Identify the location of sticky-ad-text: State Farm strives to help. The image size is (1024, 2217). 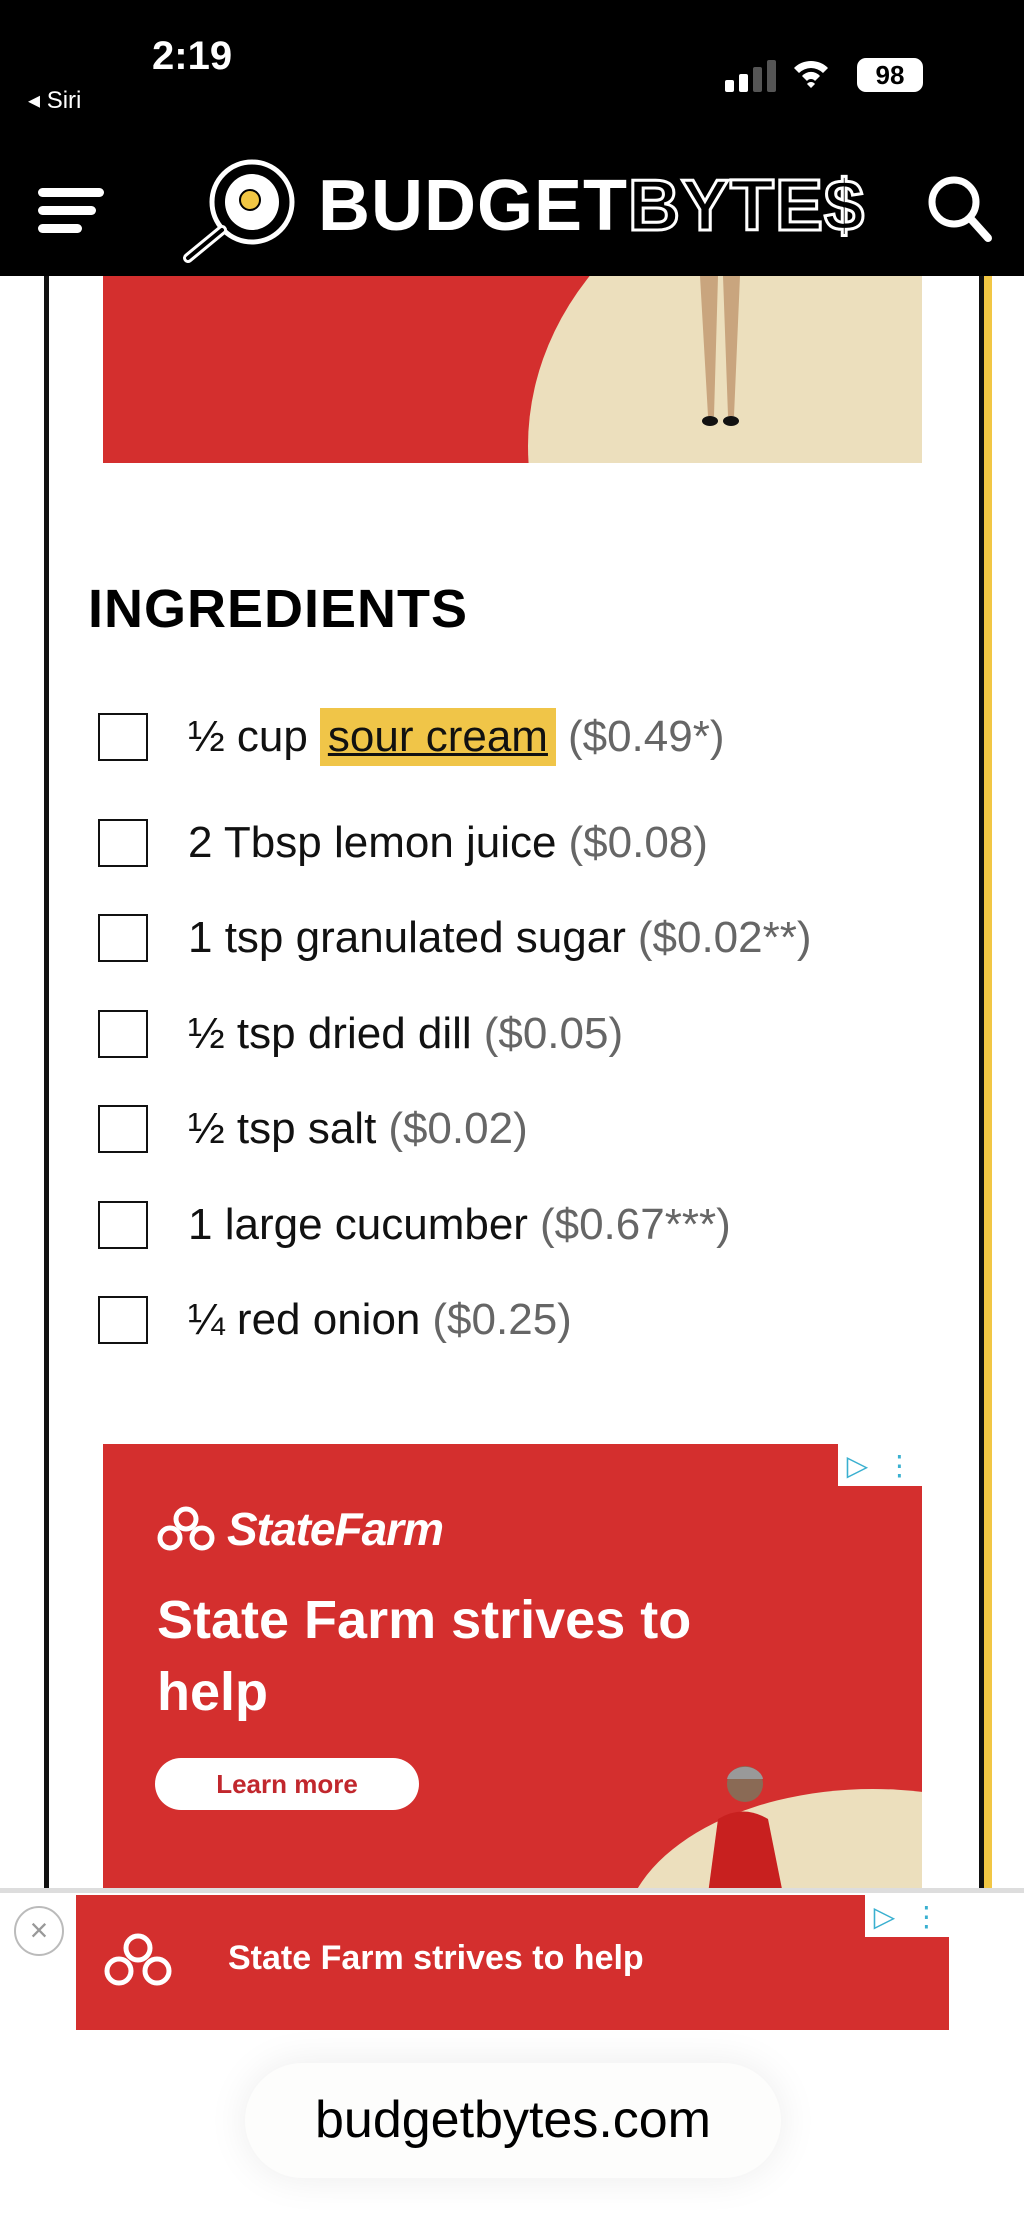
(436, 1958).